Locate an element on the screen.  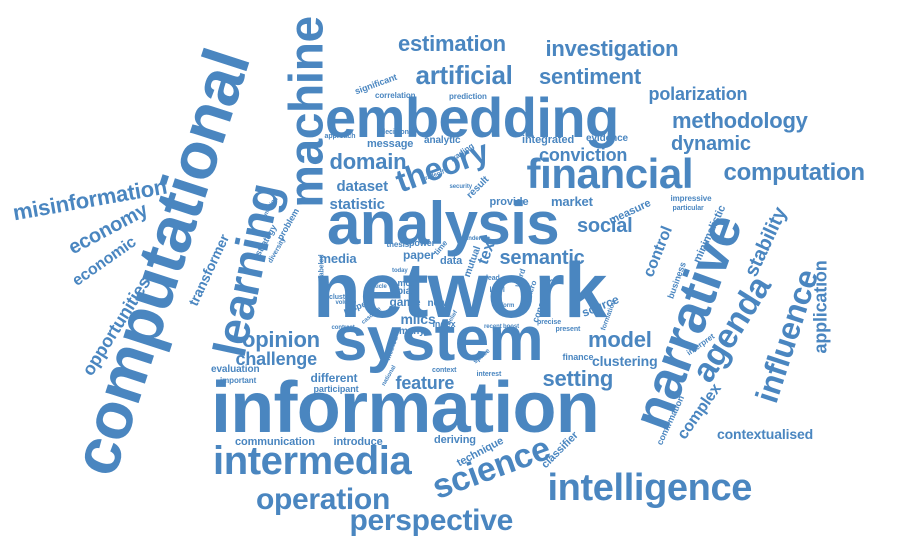
word-most: most is located at coordinates (408, 282).